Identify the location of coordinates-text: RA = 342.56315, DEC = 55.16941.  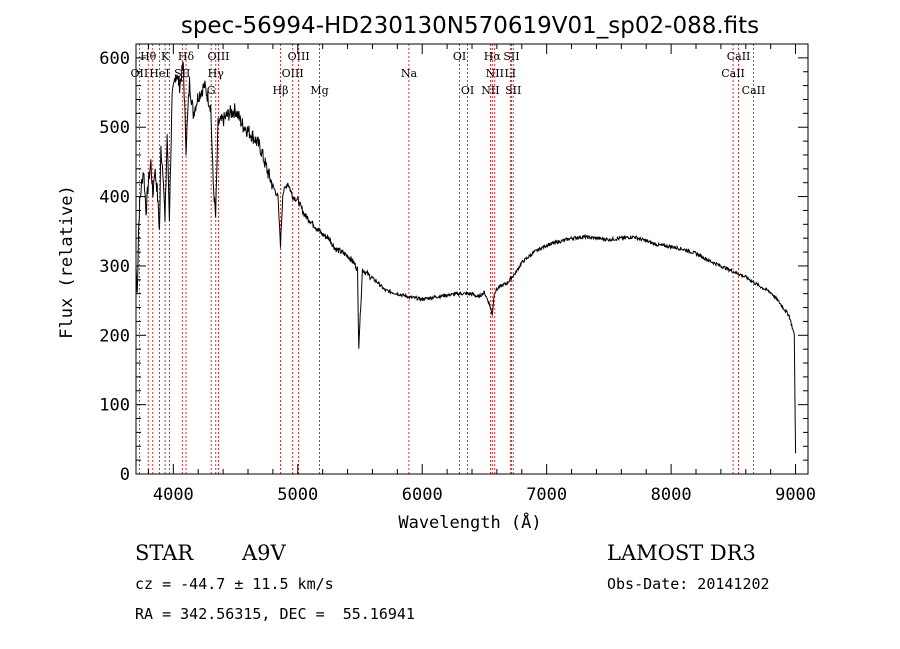
(275, 614).